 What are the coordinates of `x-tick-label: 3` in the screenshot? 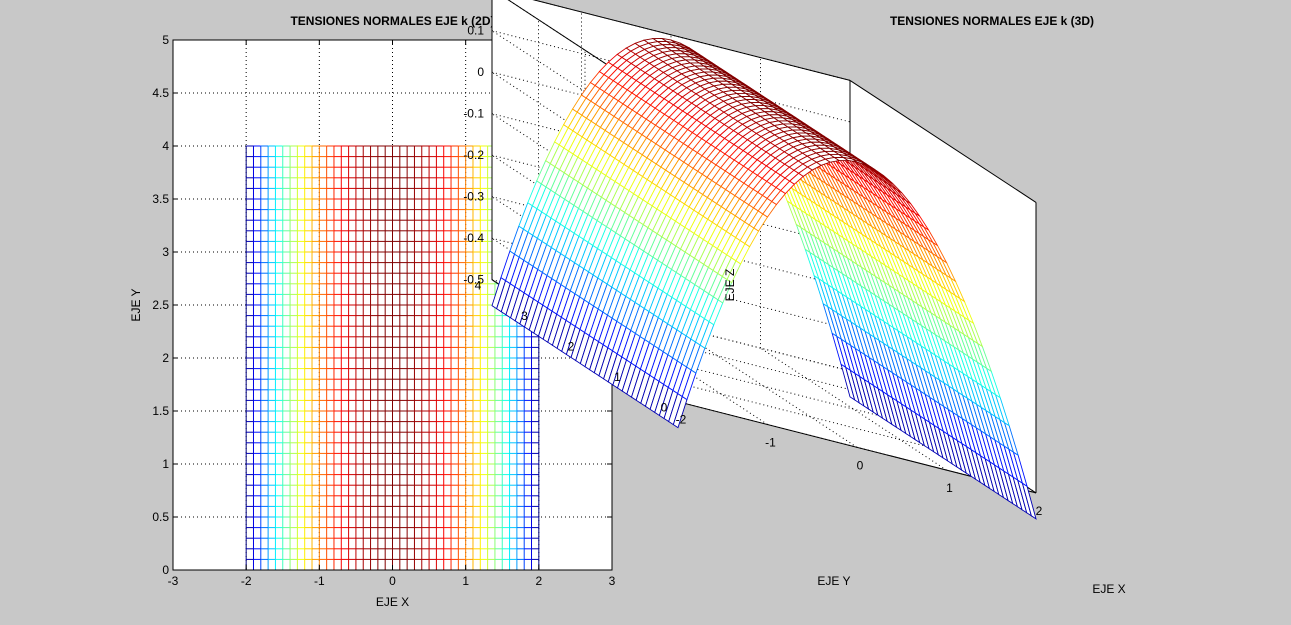 It's located at (612, 581).